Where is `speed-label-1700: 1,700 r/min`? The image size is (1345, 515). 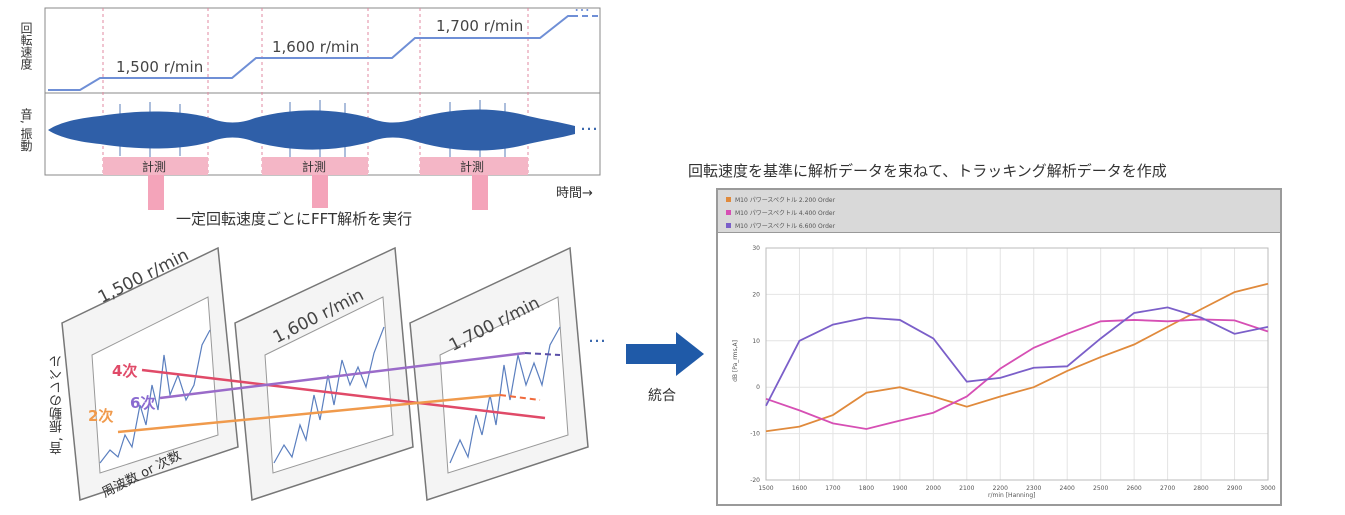 speed-label-1700: 1,700 r/min is located at coordinates (480, 26).